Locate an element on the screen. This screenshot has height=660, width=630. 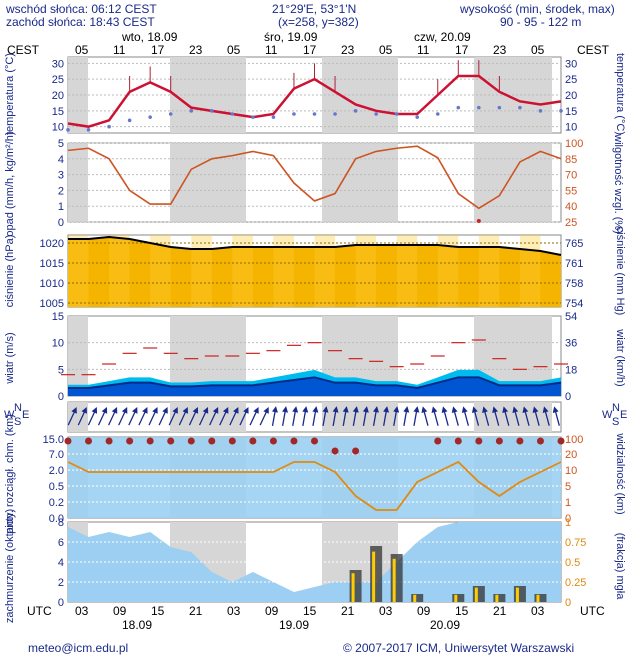
humidity-tick-right: 40 is located at coordinates (571, 207).